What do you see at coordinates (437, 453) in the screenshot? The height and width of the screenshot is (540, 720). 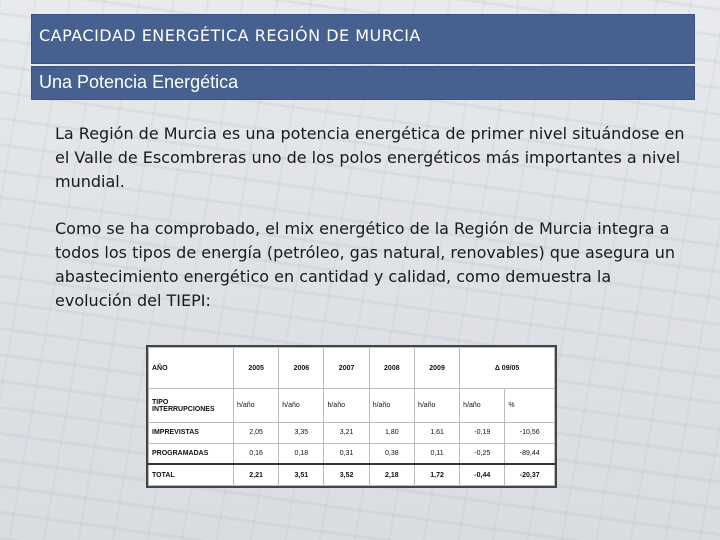 I see `table-cell: 0,11` at bounding box center [437, 453].